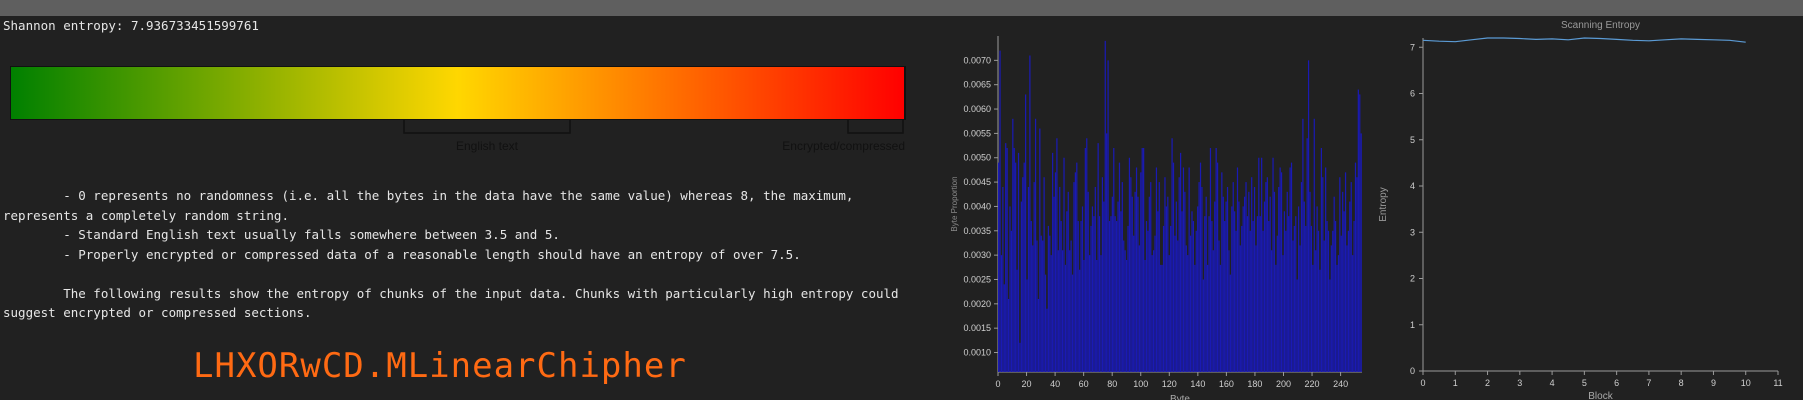 This screenshot has height=400, width=1803. What do you see at coordinates (977, 133) in the screenshot?
I see `y-tick-label: 0.0055` at bounding box center [977, 133].